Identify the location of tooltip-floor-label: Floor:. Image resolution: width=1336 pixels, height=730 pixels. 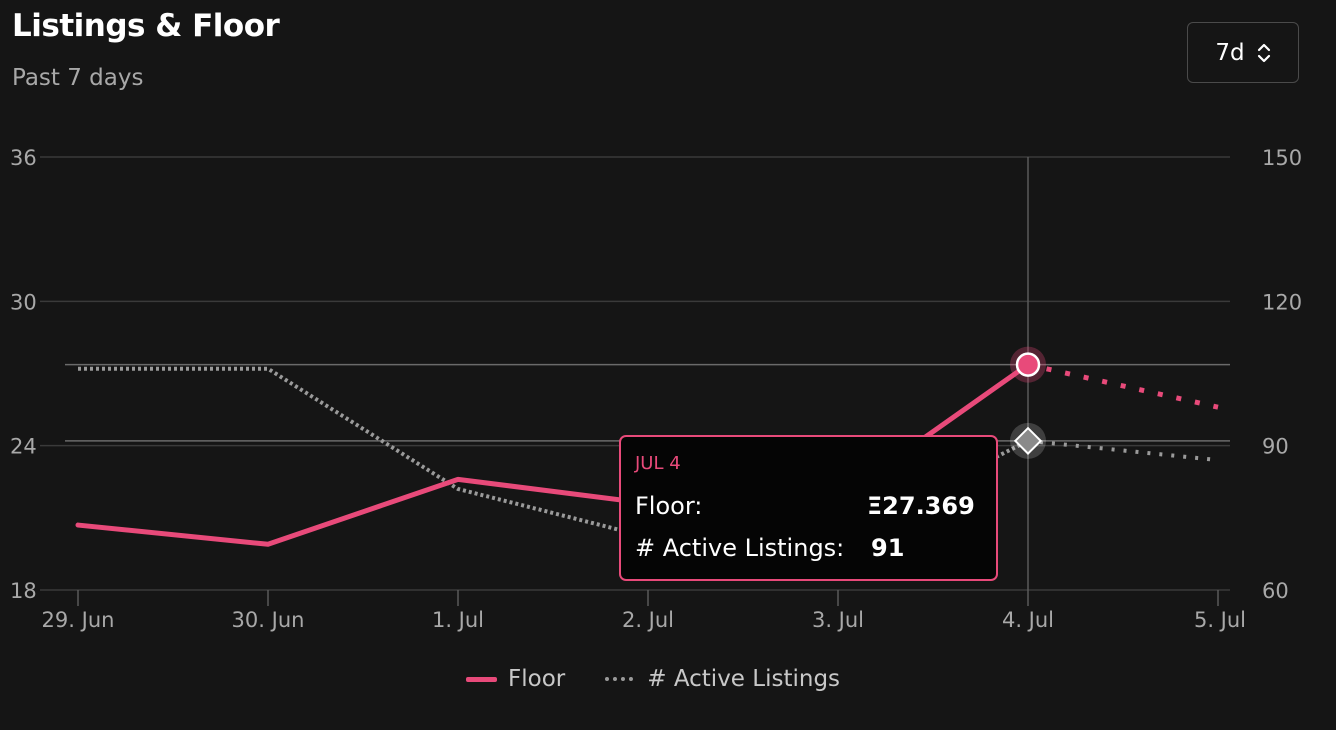
(669, 506).